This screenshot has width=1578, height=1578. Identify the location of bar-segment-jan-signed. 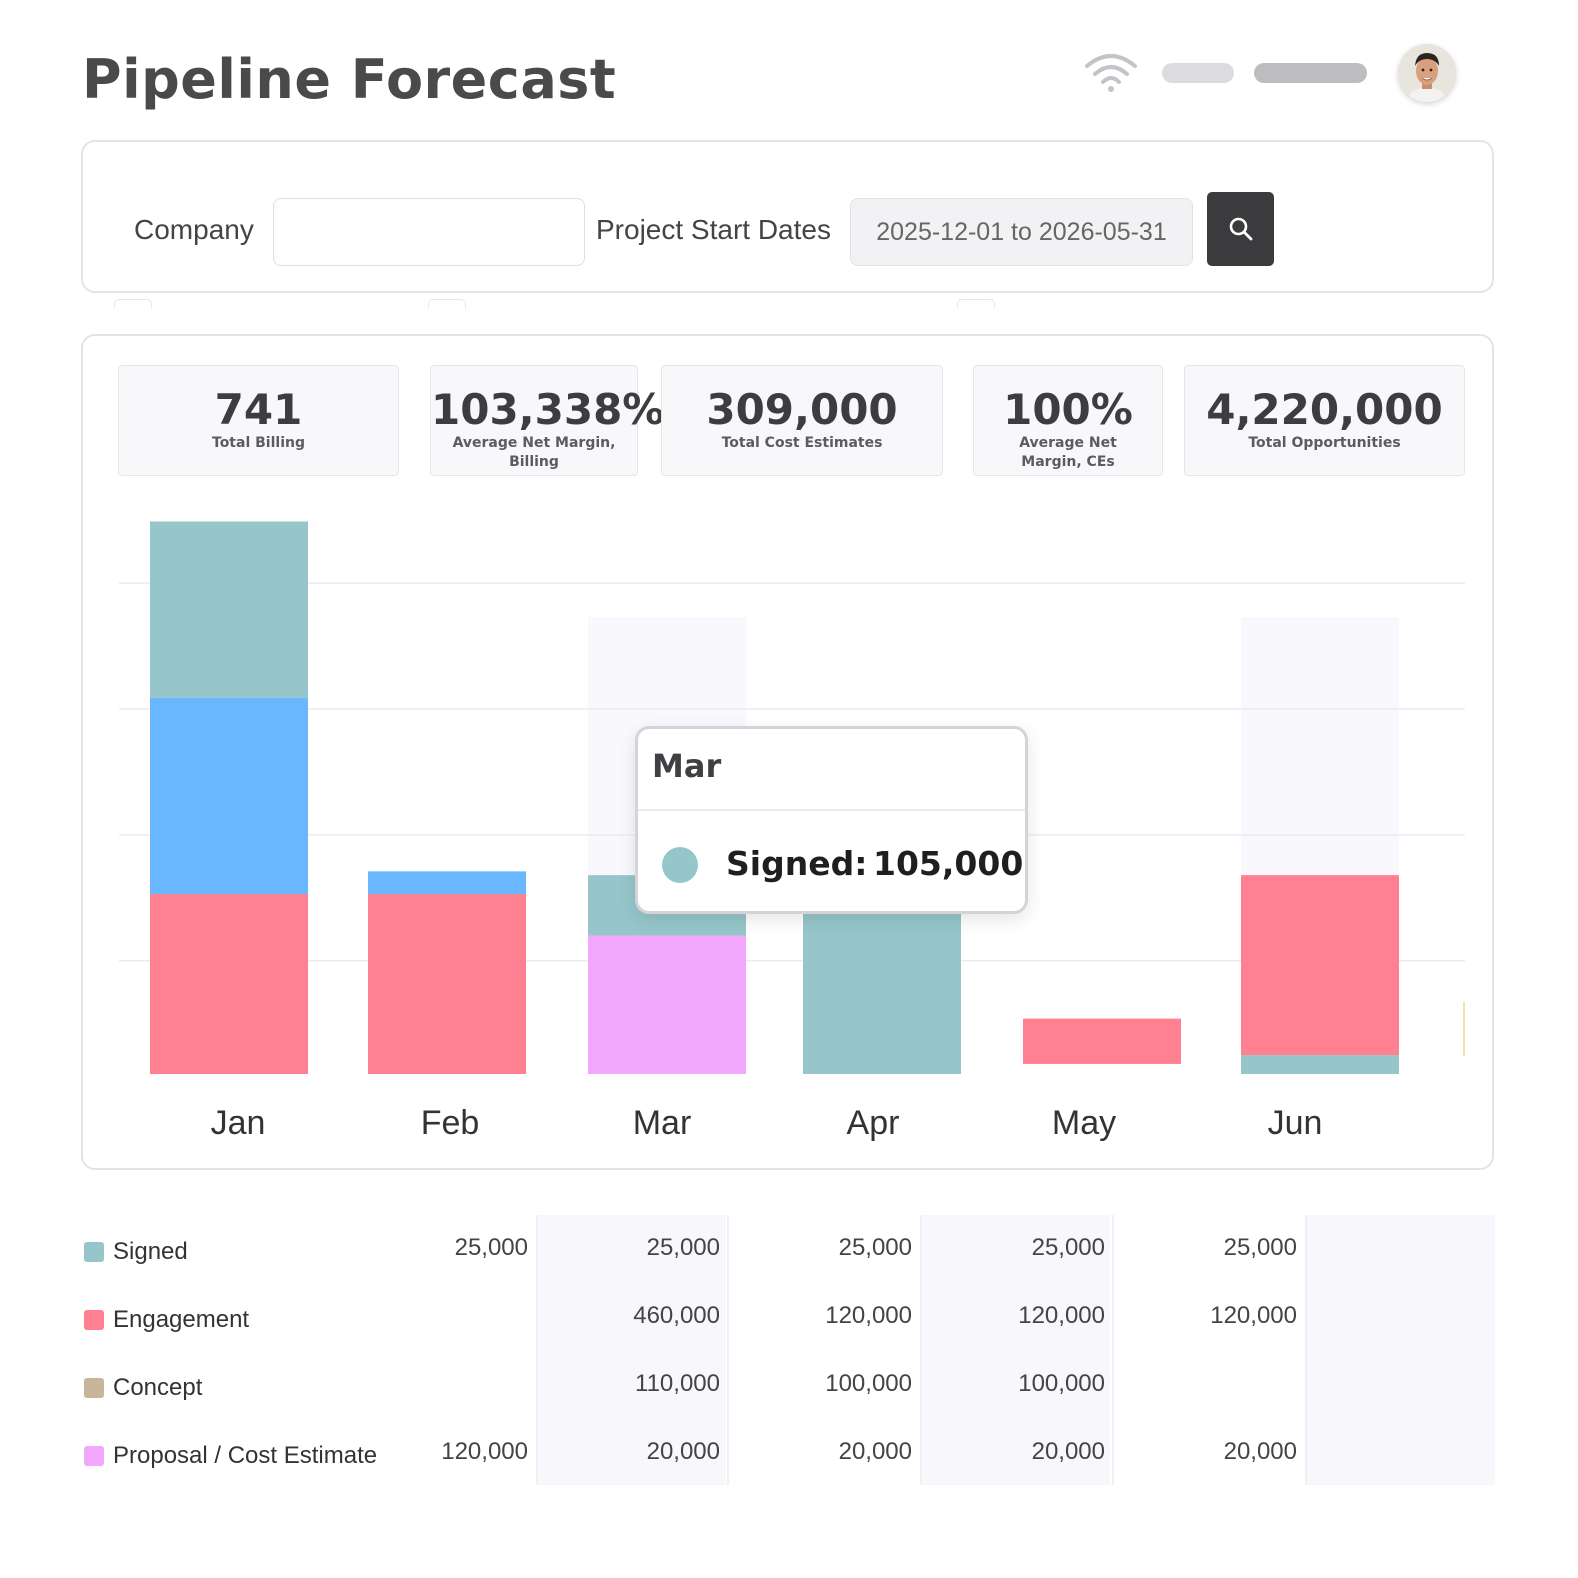
(229, 609).